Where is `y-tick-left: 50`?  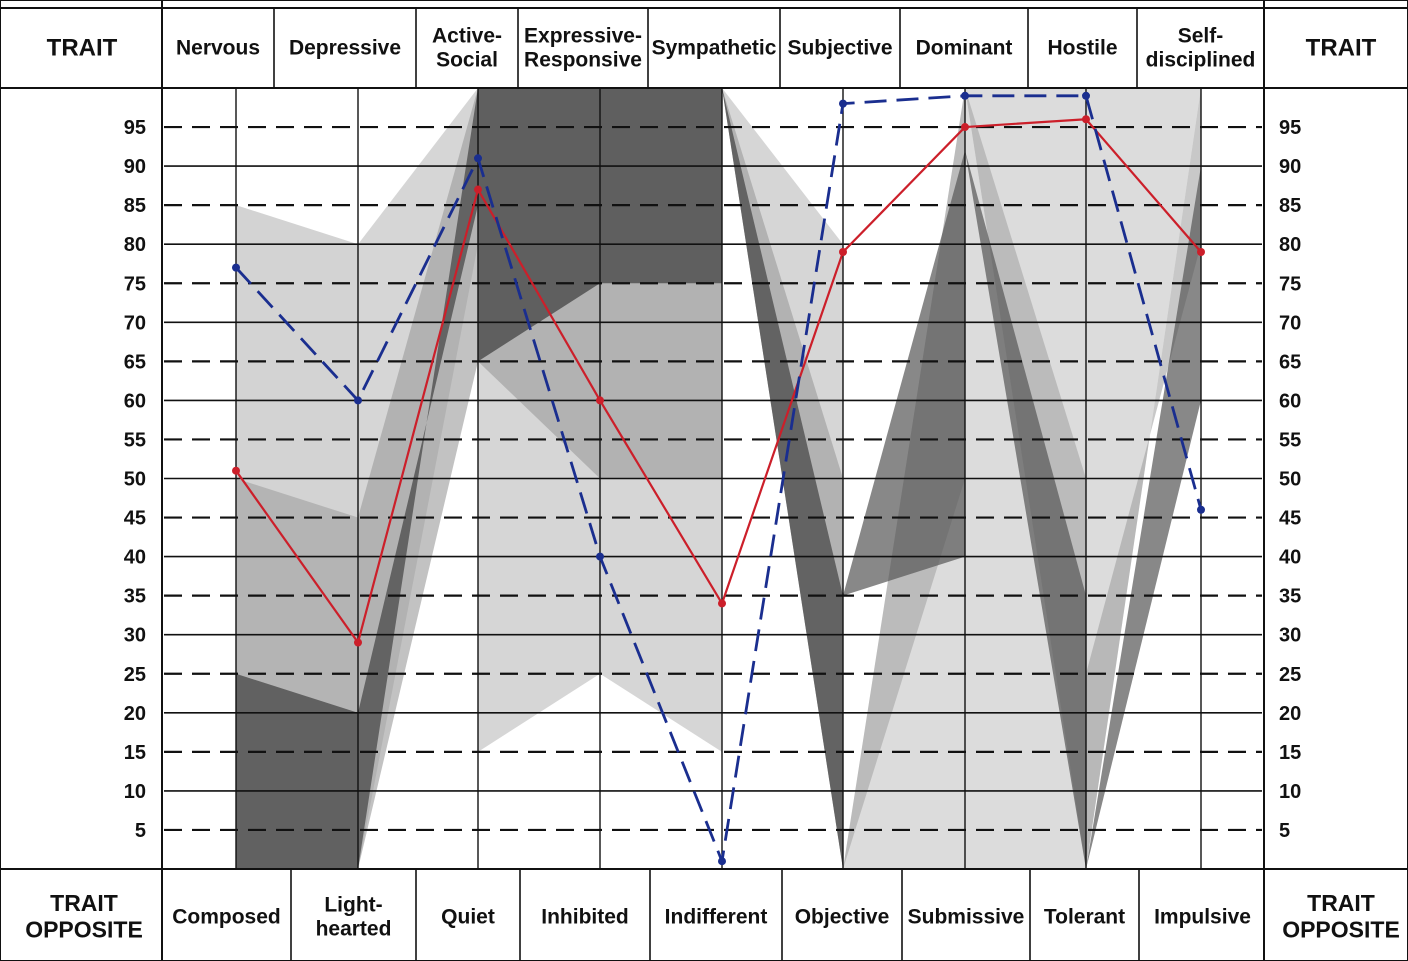
y-tick-left: 50 is located at coordinates (135, 480).